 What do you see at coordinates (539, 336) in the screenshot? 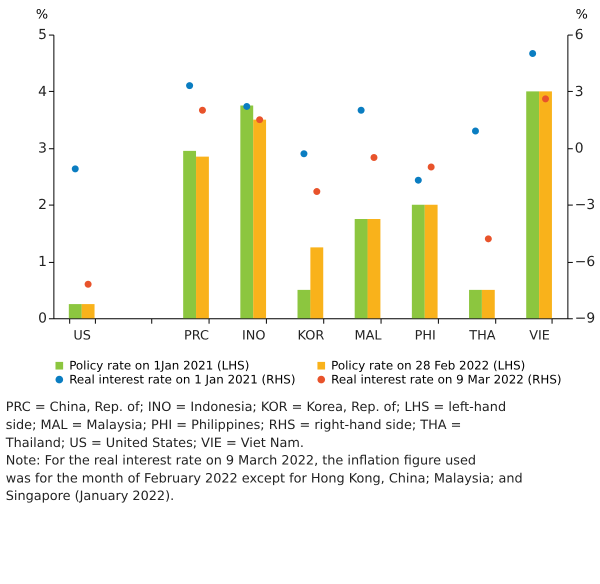
I see `x-tick-label: VIE` at bounding box center [539, 336].